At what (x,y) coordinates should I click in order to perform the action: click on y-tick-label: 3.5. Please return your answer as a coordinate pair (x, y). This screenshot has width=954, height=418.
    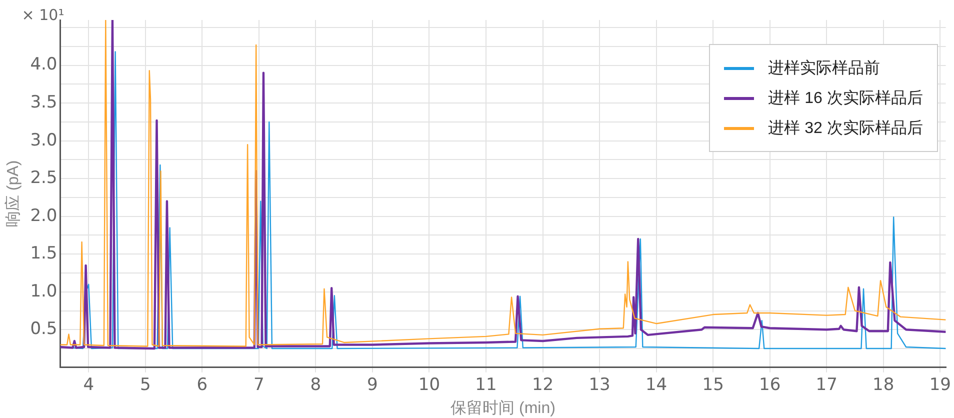
    Looking at the image, I should click on (44, 102).